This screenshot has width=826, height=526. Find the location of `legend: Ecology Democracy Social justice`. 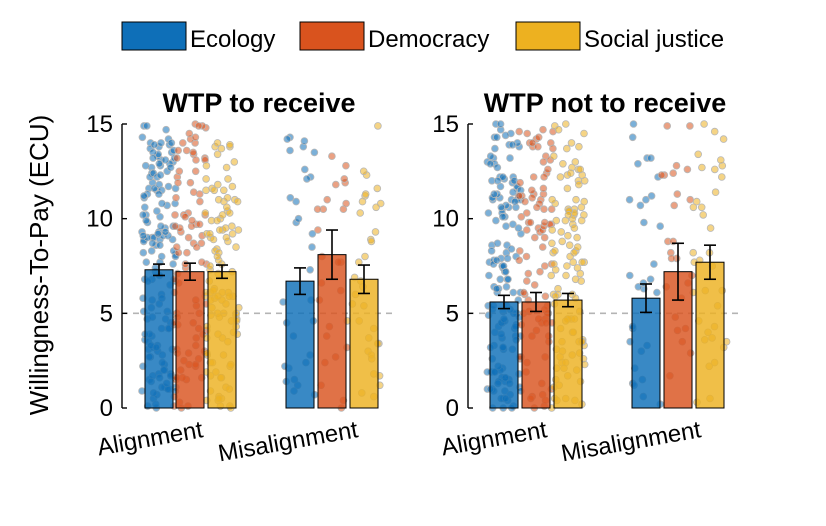

legend: Ecology Democracy Social justice is located at coordinates (422, 37).